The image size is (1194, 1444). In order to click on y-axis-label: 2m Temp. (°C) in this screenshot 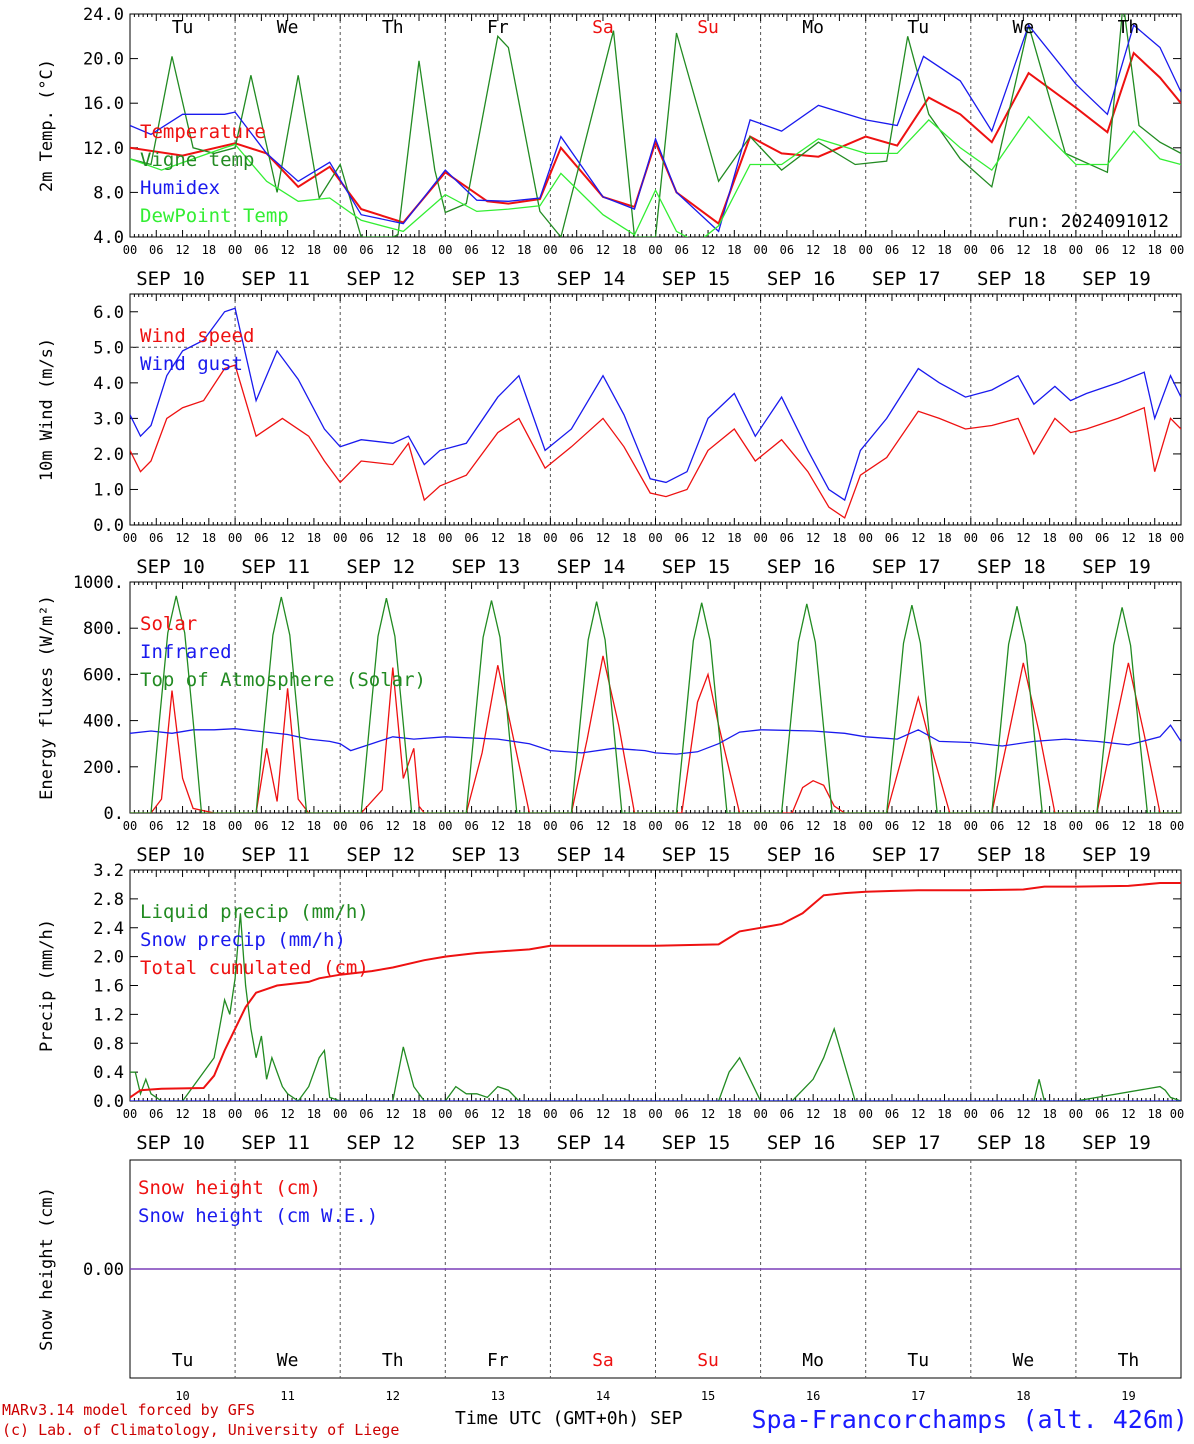, I will do `click(47, 125)`.